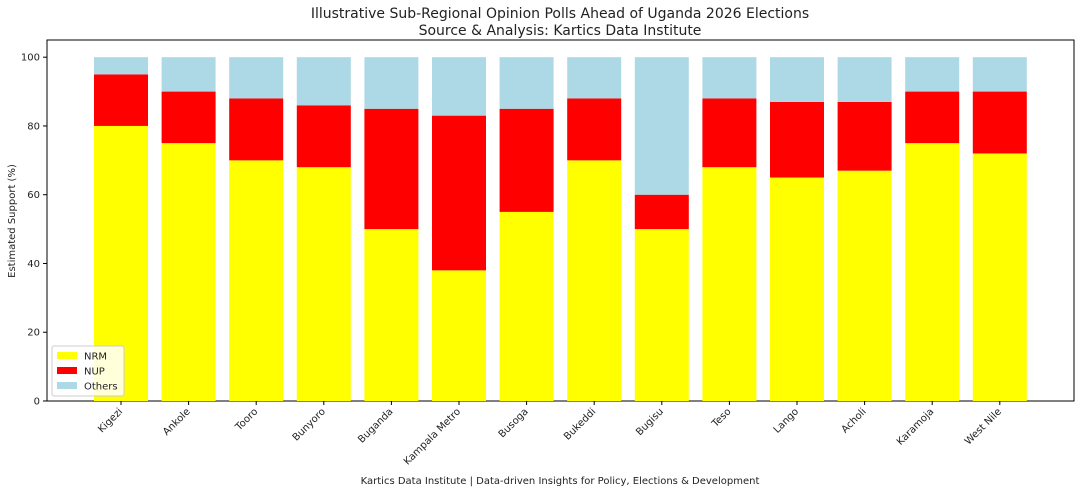  Describe the element at coordinates (661, 315) in the screenshot. I see `bar-nrm-bugisu` at that location.